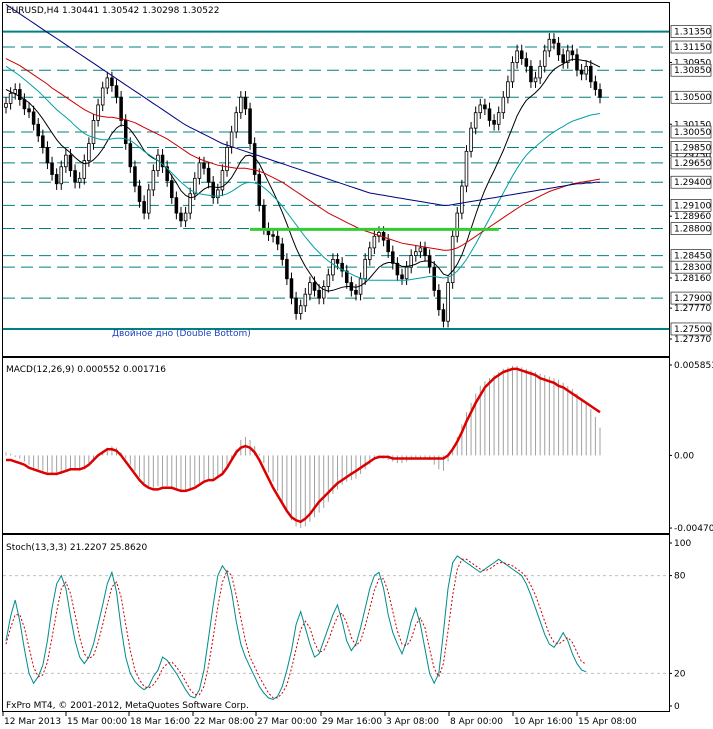  I want to click on level-label: 1.30850, so click(692, 71).